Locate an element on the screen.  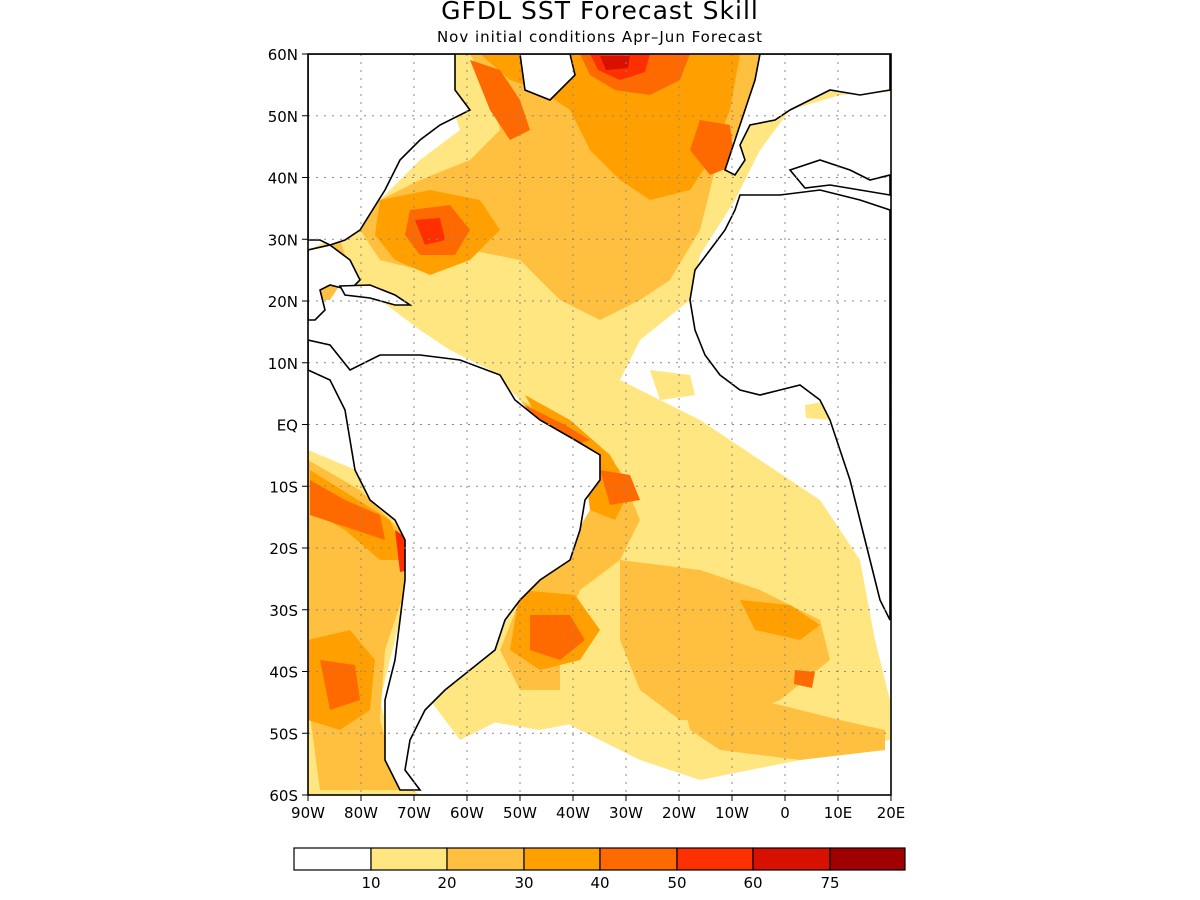
lat-label: 60S is located at coordinates (283, 796).